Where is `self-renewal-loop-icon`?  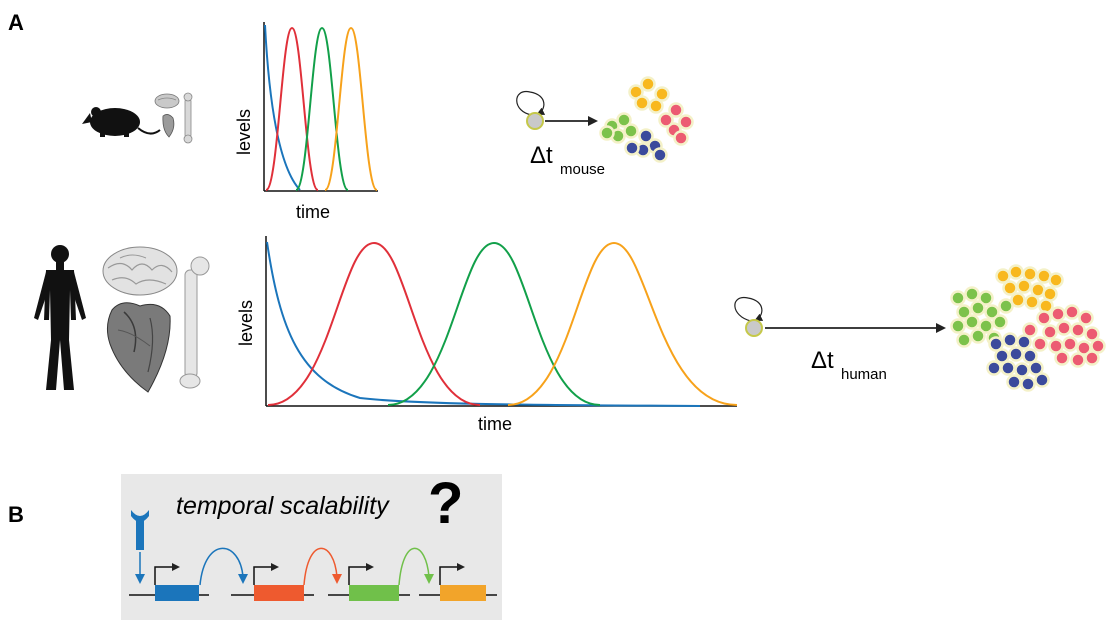 self-renewal-loop-icon is located at coordinates (749, 309).